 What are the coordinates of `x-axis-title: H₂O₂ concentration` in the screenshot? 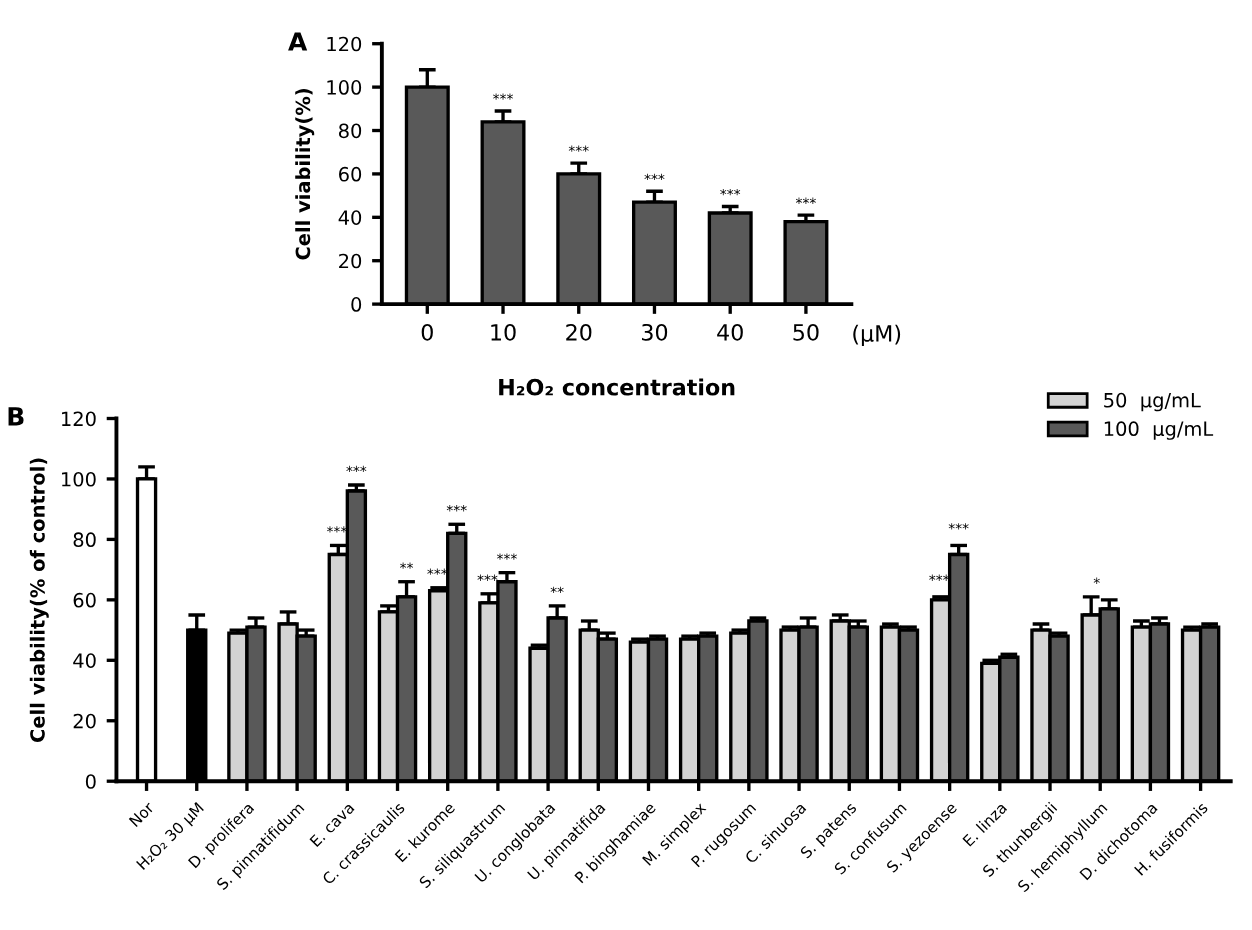 It's located at (617, 387).